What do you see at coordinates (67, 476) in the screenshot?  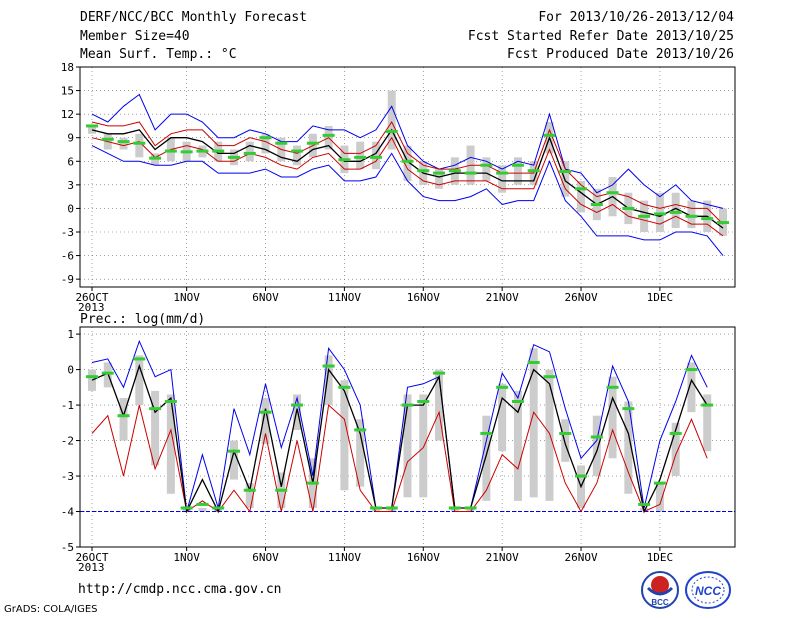 I see `prec-ytick-label: -3` at bounding box center [67, 476].